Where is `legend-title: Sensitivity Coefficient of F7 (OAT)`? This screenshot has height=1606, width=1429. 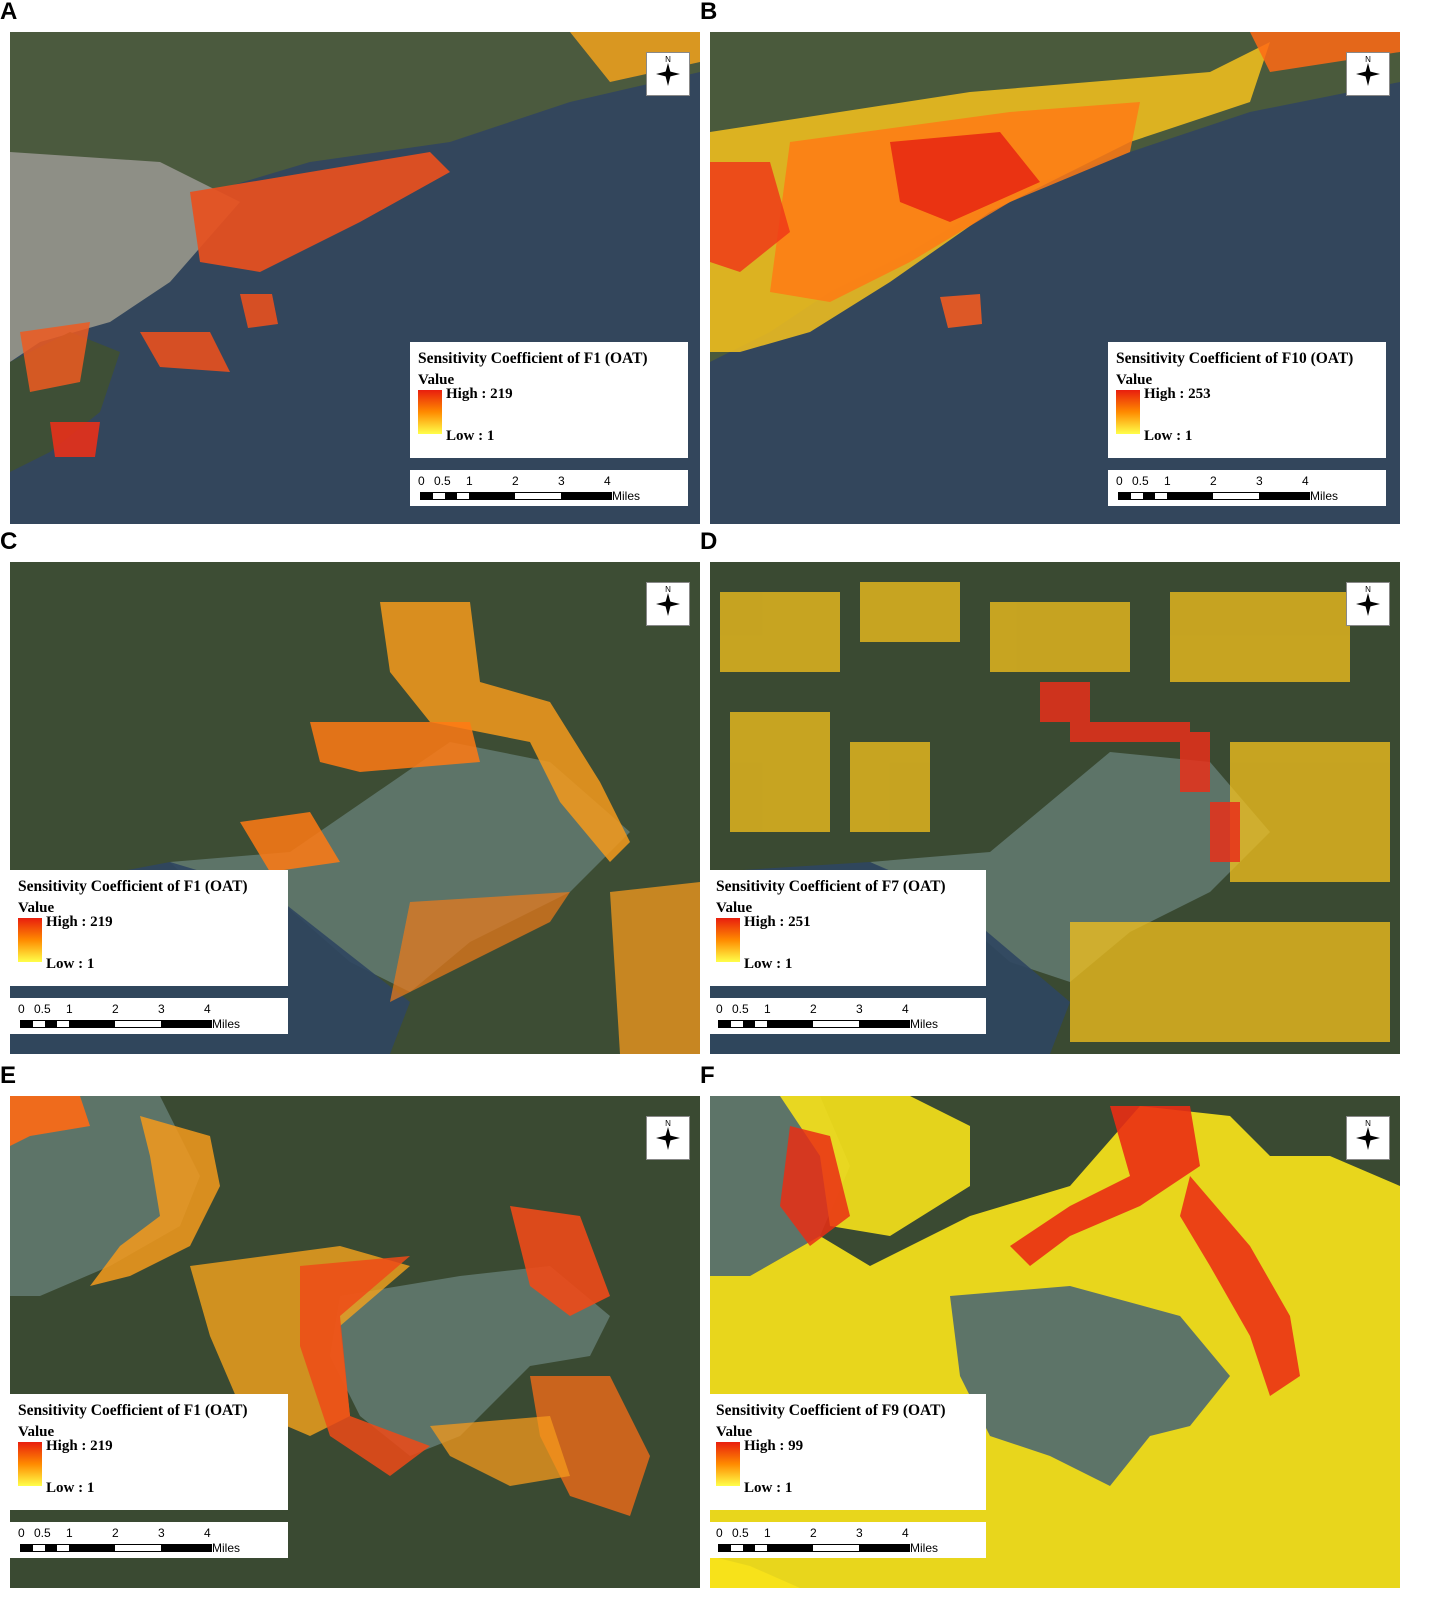 legend-title: Sensitivity Coefficient of F7 (OAT) is located at coordinates (831, 886).